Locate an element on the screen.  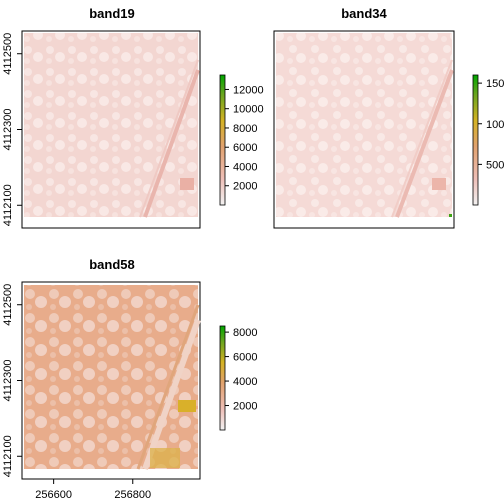
color-legend: 500 100 150 is located at coordinates (488, 140).